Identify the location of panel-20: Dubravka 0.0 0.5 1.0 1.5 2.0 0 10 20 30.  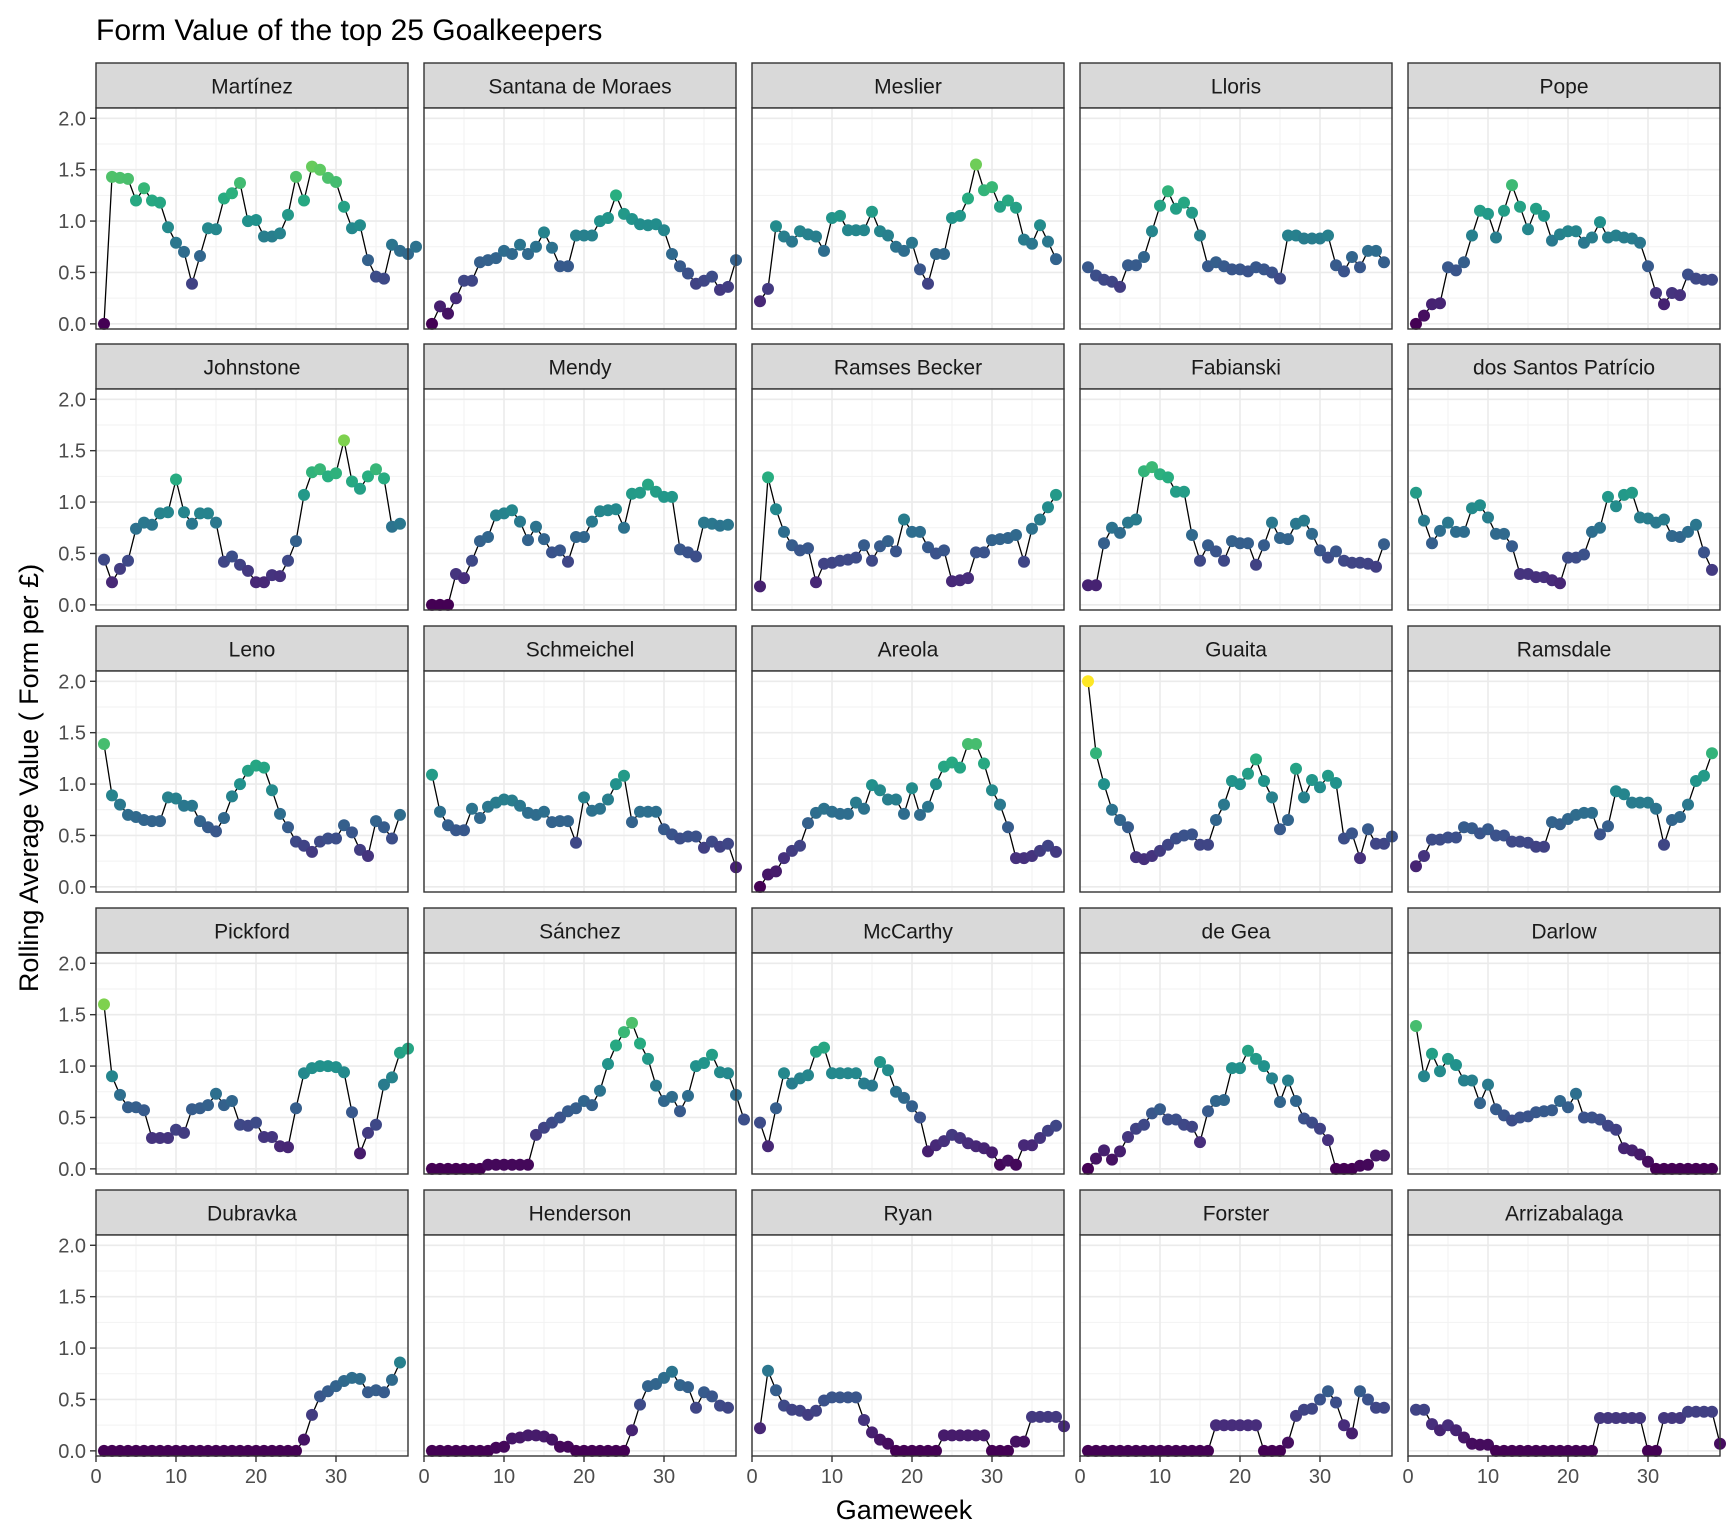
(233, 1338).